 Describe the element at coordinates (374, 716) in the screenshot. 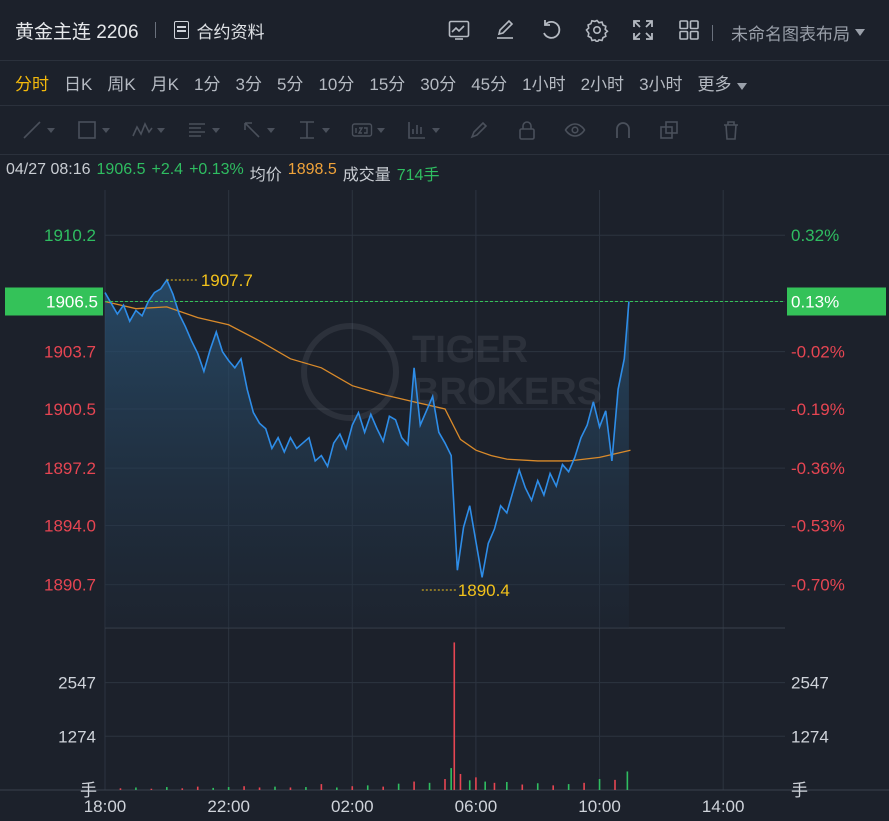

I see `volume-bars` at that location.